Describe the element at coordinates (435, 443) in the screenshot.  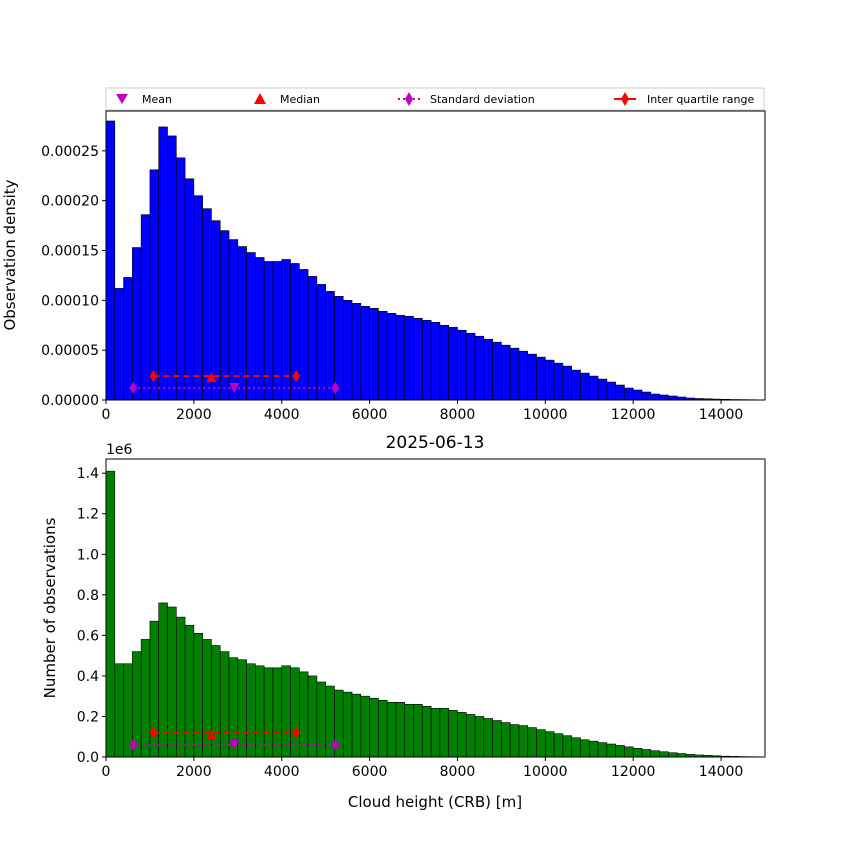
I see `chart-title: 2025-06-13` at that location.